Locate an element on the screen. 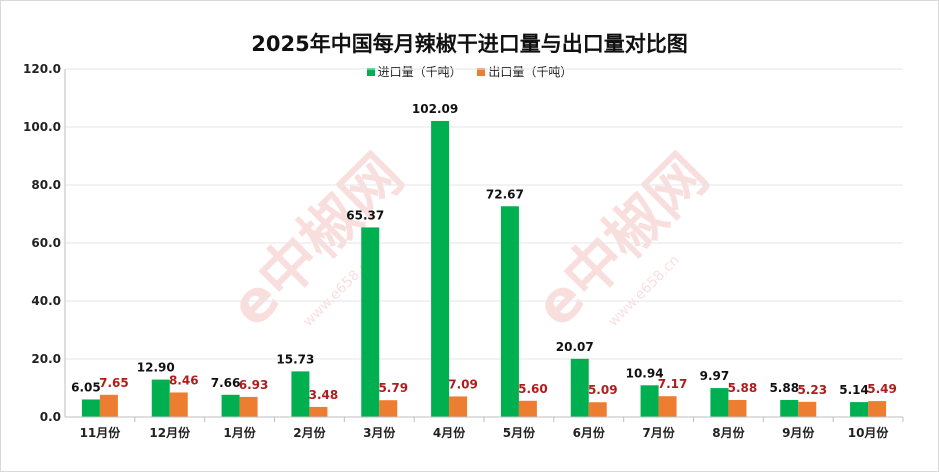 The width and height of the screenshot is (939, 472). x-axis: 11月份 12月份 1月份 2月份 3月份 4月份 5月份 6月份 7月份 8月份 9月份 10月份 is located at coordinates (484, 428).